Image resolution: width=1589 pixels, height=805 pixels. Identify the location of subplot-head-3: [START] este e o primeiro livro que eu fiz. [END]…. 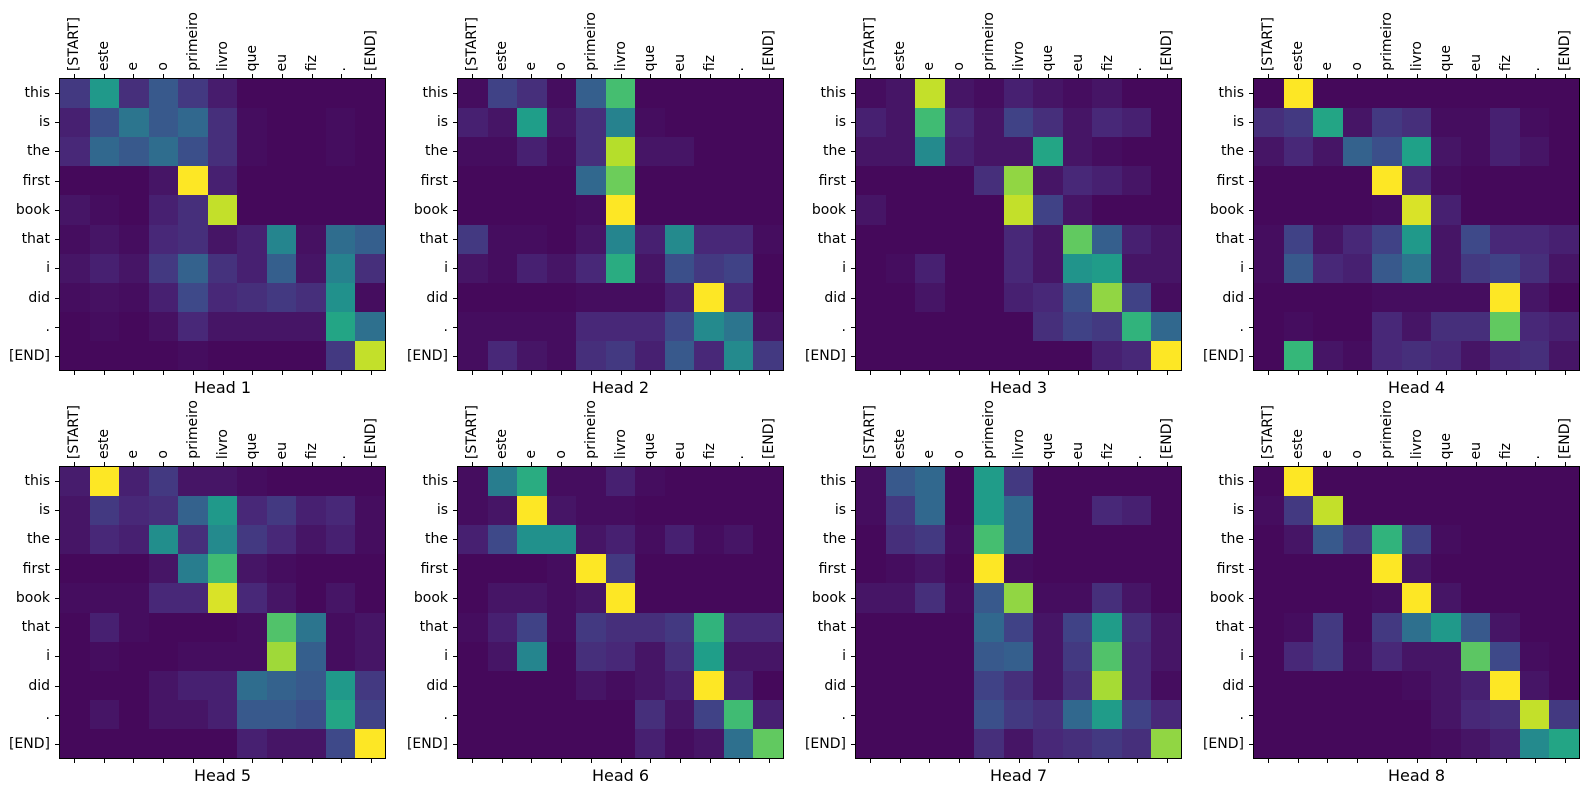
(993, 204).